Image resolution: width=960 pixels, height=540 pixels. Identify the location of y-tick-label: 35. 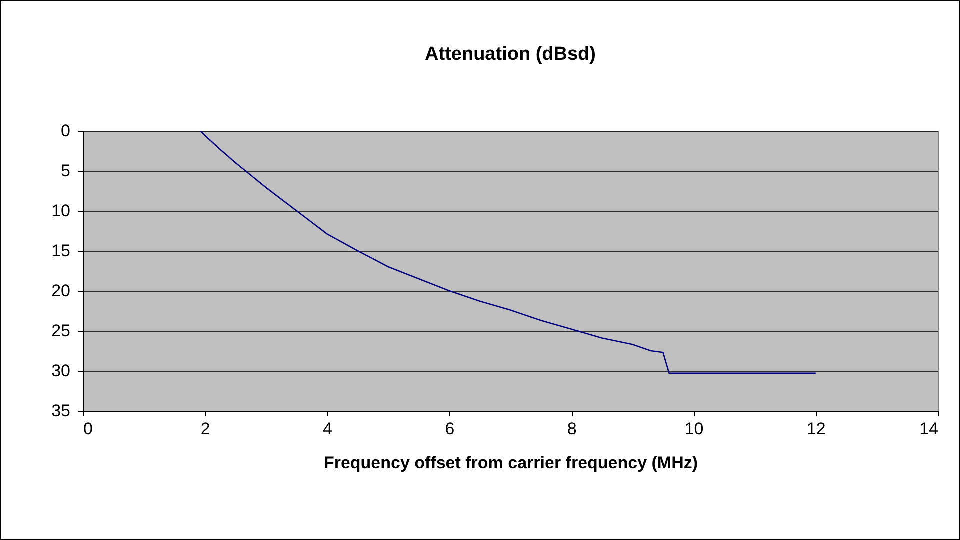
(61, 411).